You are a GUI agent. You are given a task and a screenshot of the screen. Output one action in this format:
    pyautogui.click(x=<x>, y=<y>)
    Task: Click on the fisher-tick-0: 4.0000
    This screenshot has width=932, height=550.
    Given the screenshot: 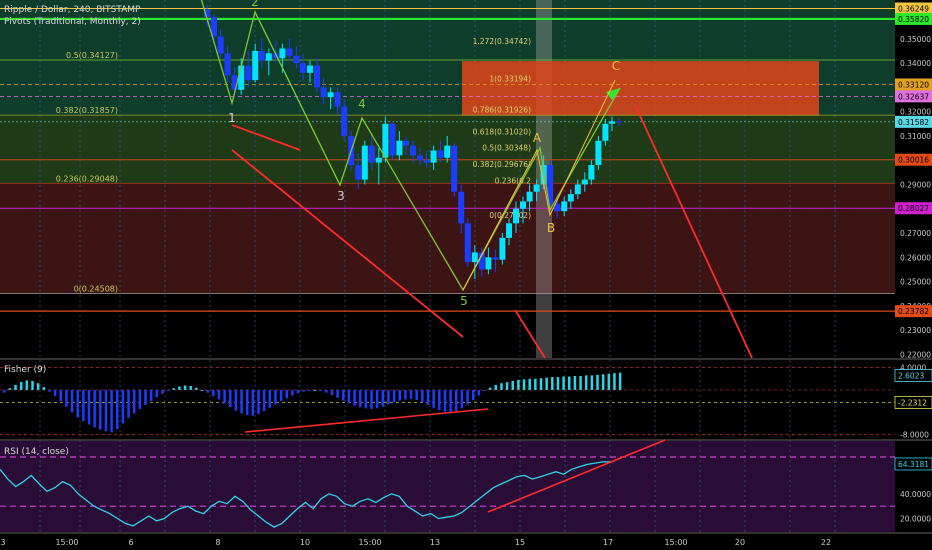 What is the action you would take?
    pyautogui.click(x=913, y=368)
    